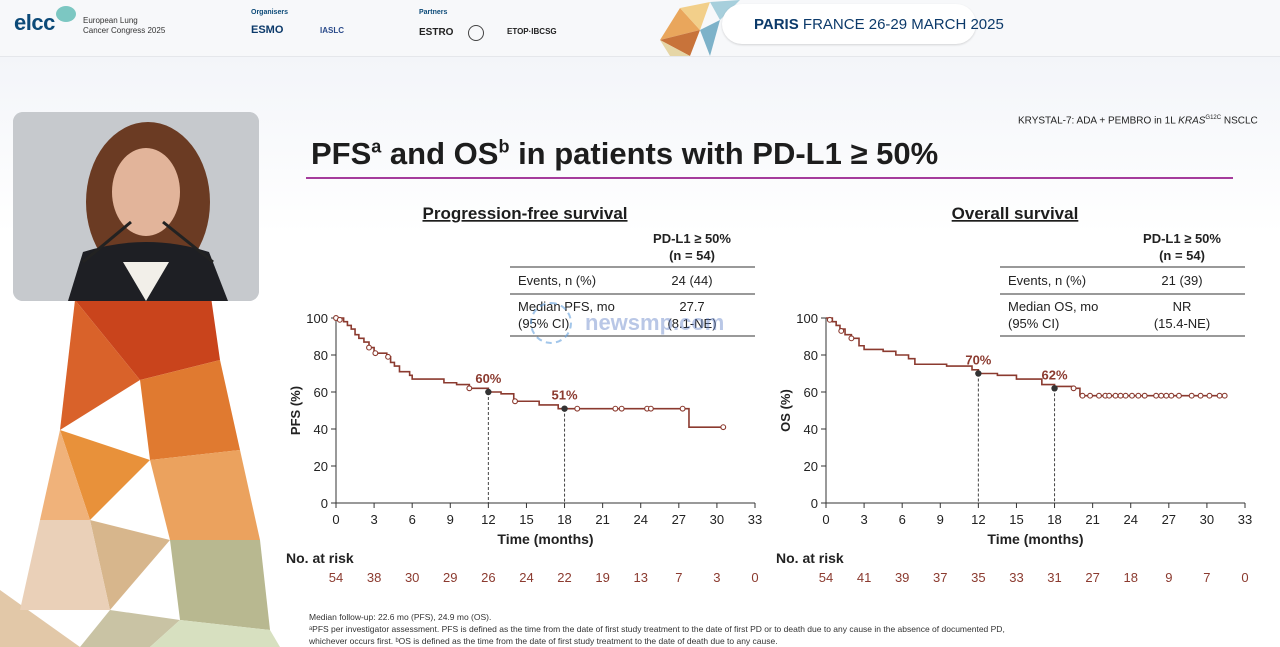  I want to click on os-at-risk-value: 27, so click(1092, 577).